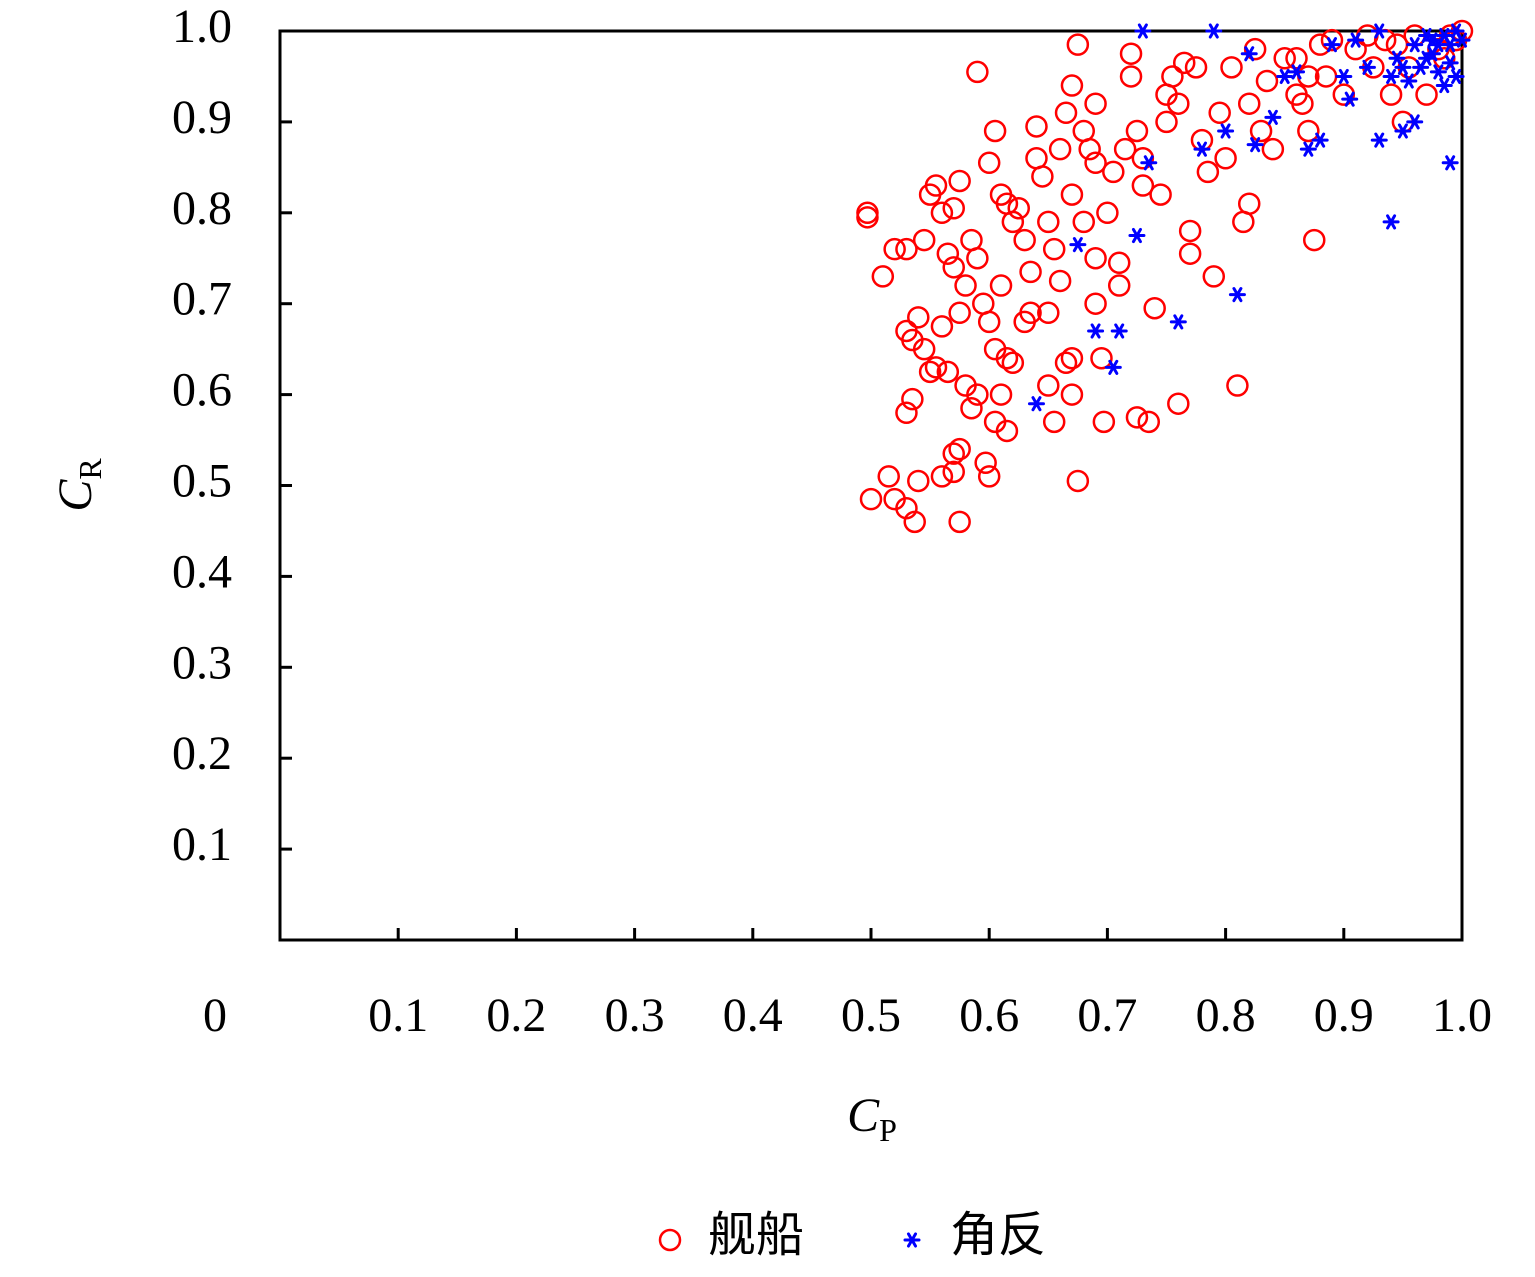 The width and height of the screenshot is (1535, 1277). What do you see at coordinates (202, 844) in the screenshot?
I see `y-tick-label: 0.1` at bounding box center [202, 844].